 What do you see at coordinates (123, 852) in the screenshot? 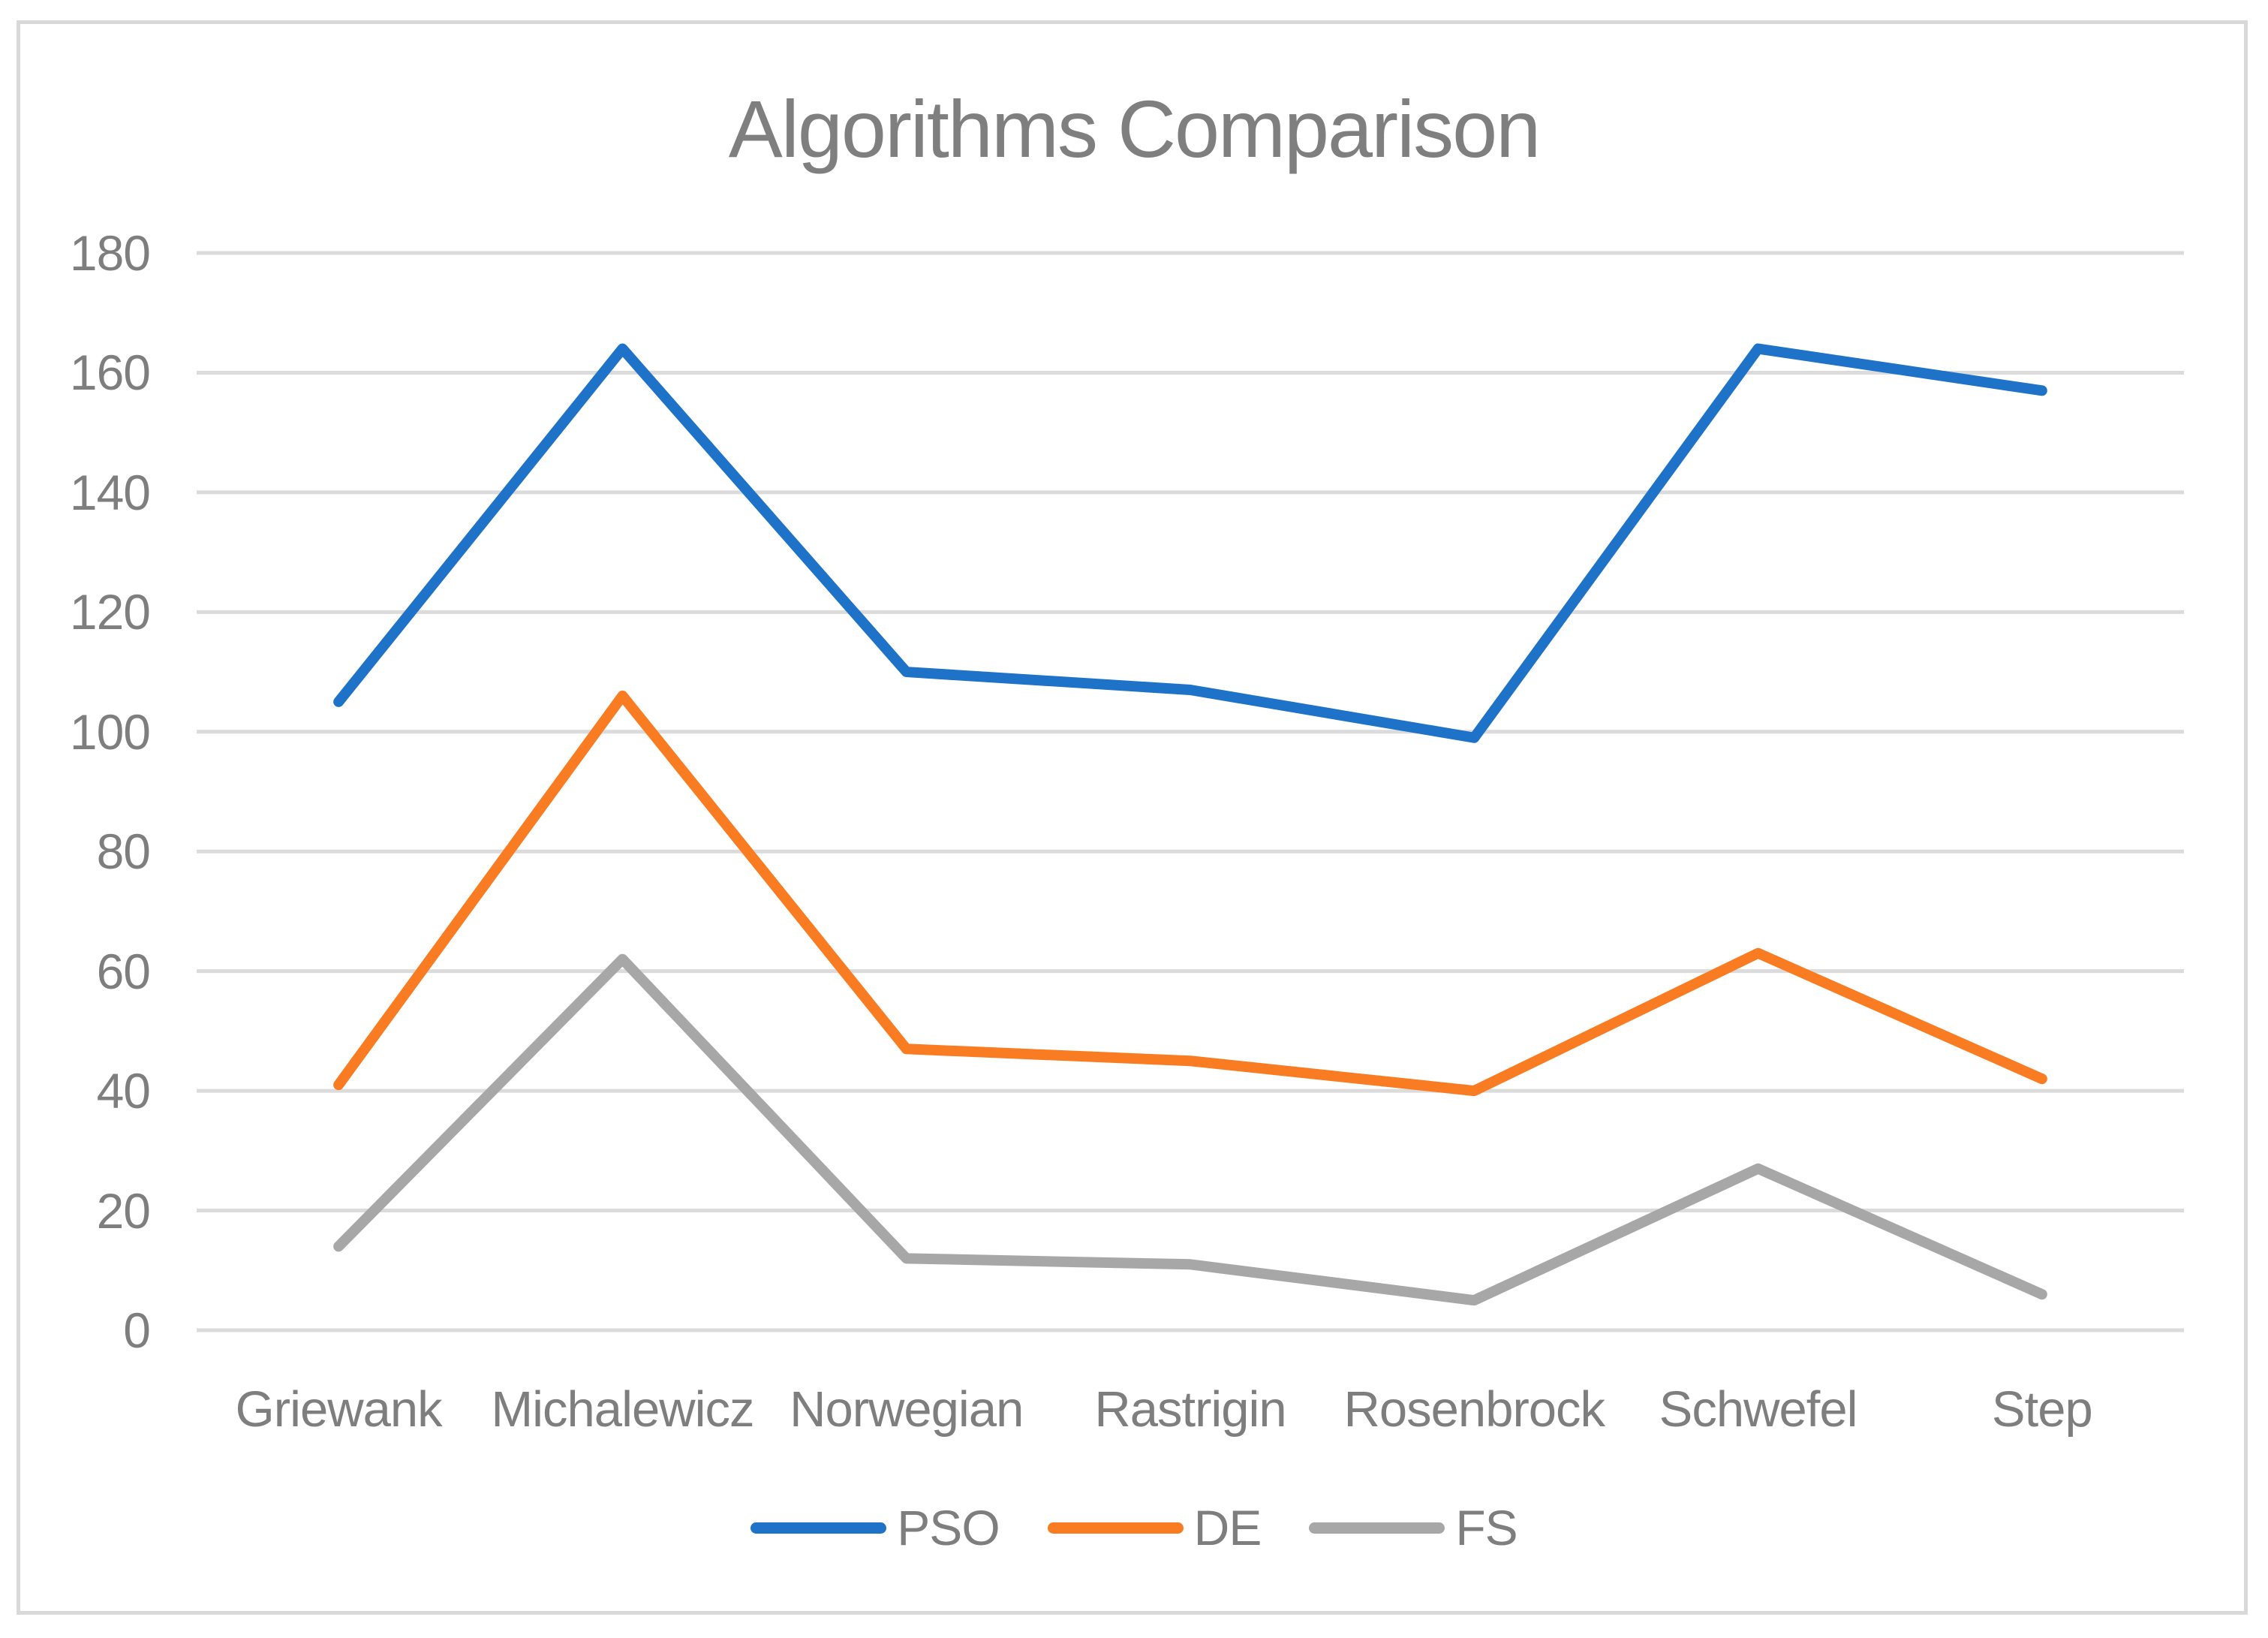
I see `y-tick-label: 80` at bounding box center [123, 852].